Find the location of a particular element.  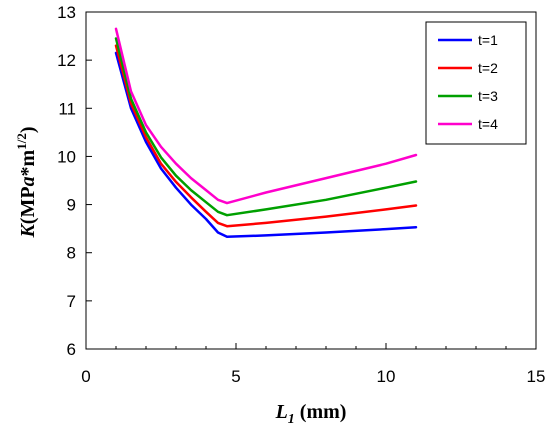

x-tick-label: 5 is located at coordinates (235, 376).